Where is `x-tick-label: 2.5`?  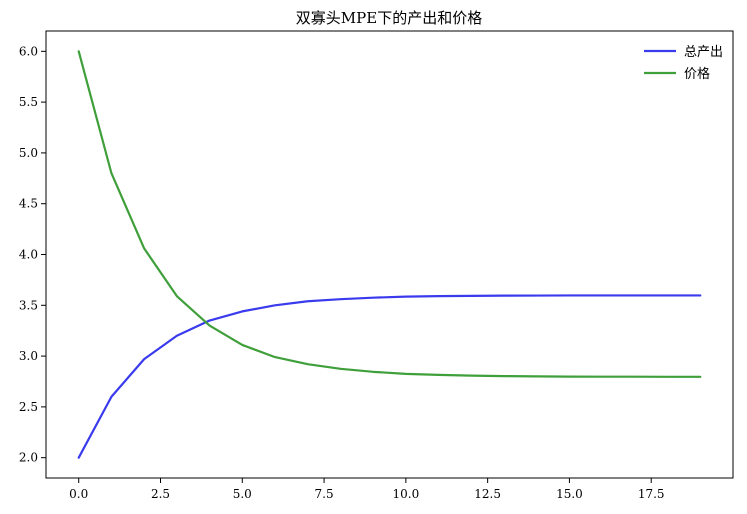 x-tick-label: 2.5 is located at coordinates (160, 494).